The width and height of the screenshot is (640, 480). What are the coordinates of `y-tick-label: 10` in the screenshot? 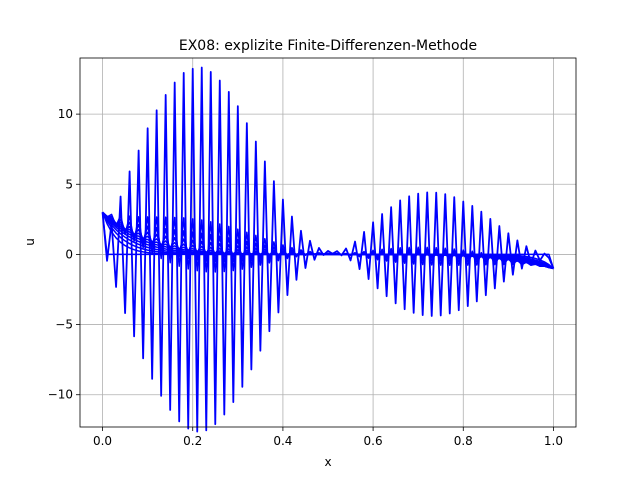 It's located at (65, 114).